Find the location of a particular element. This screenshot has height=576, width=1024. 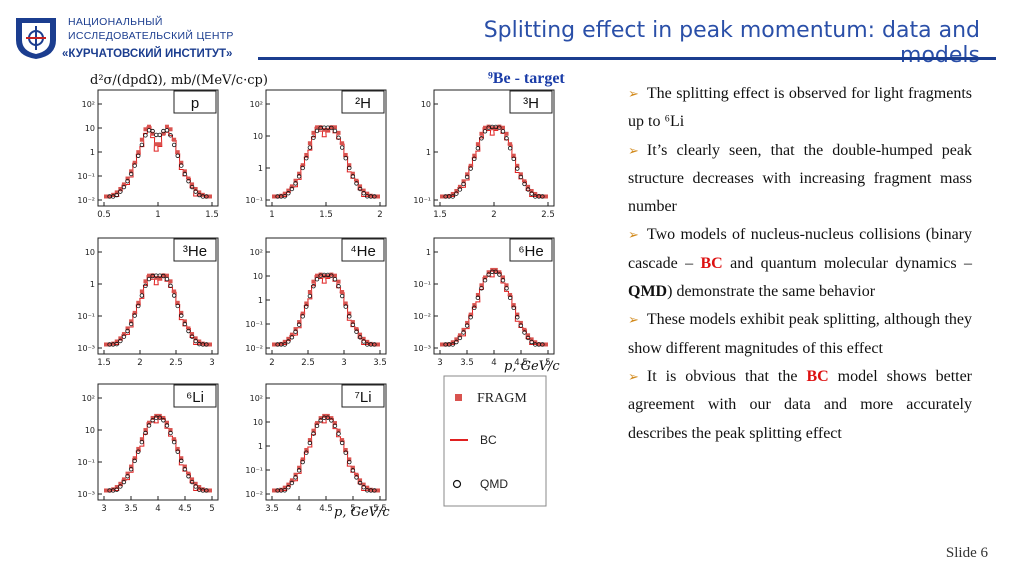

legend-fragm-marker is located at coordinates (458, 397).